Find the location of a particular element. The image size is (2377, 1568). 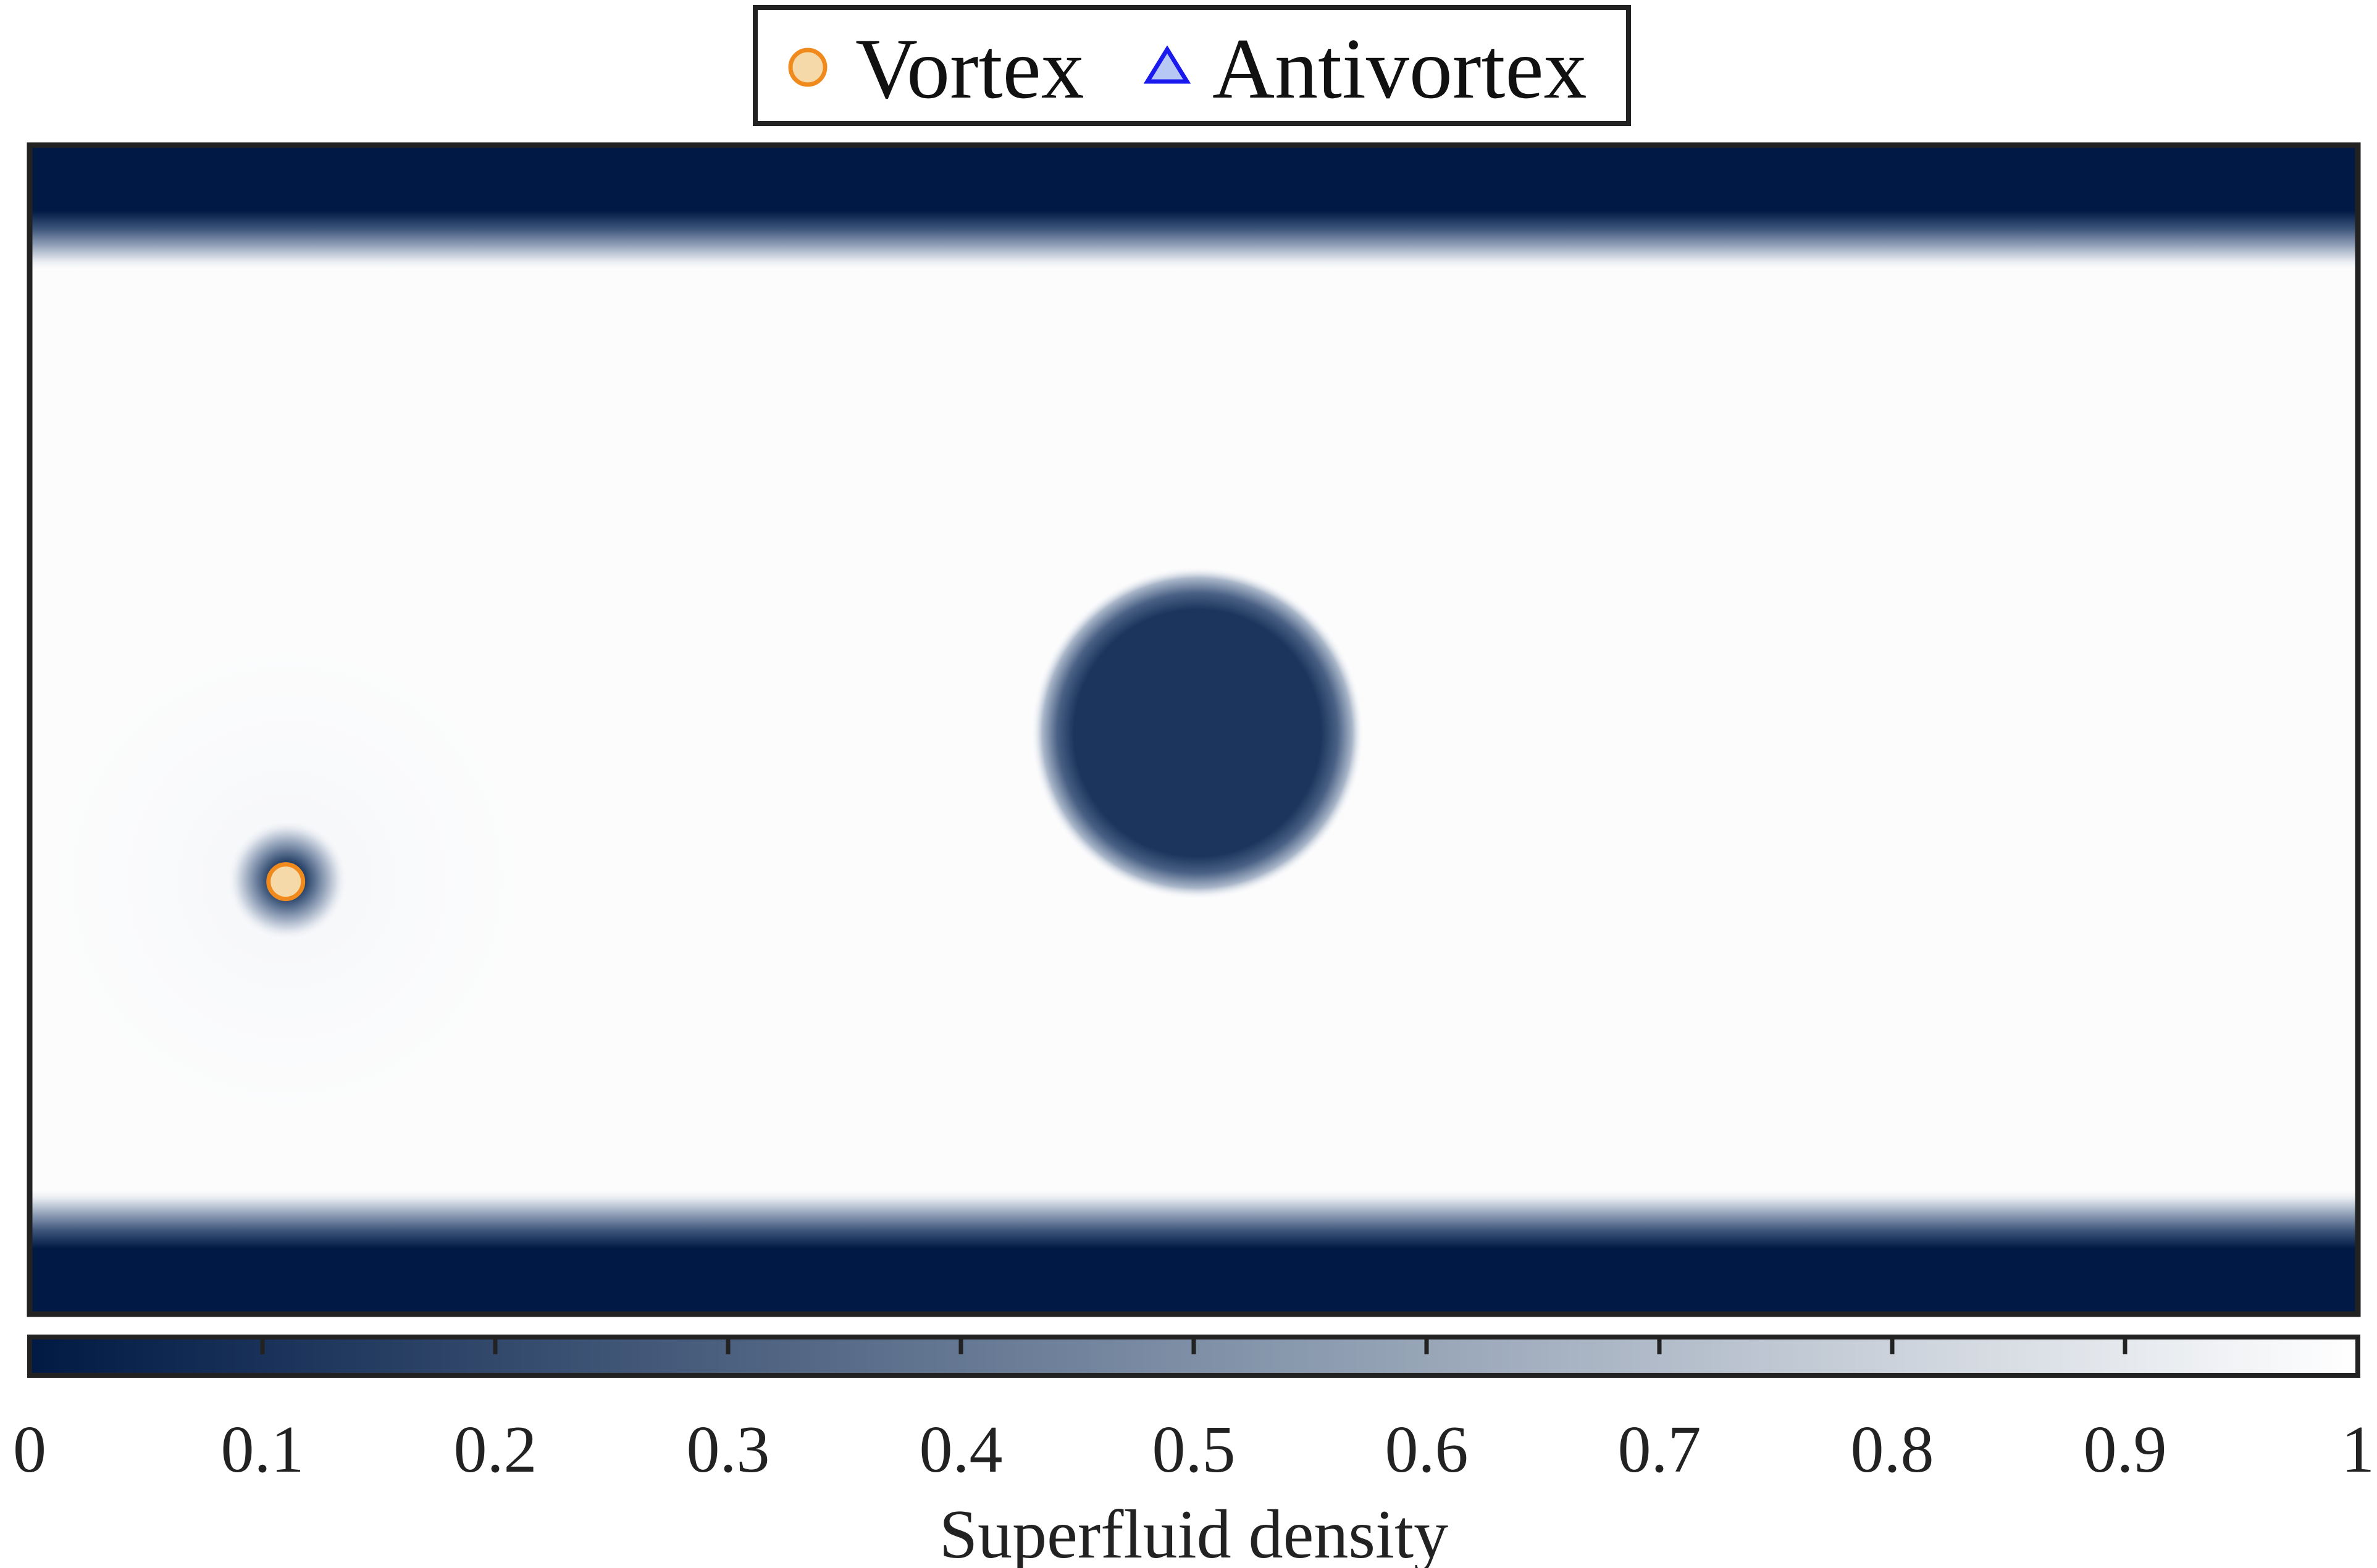

colorbar-tick-label: 0.1 is located at coordinates (262, 1449).